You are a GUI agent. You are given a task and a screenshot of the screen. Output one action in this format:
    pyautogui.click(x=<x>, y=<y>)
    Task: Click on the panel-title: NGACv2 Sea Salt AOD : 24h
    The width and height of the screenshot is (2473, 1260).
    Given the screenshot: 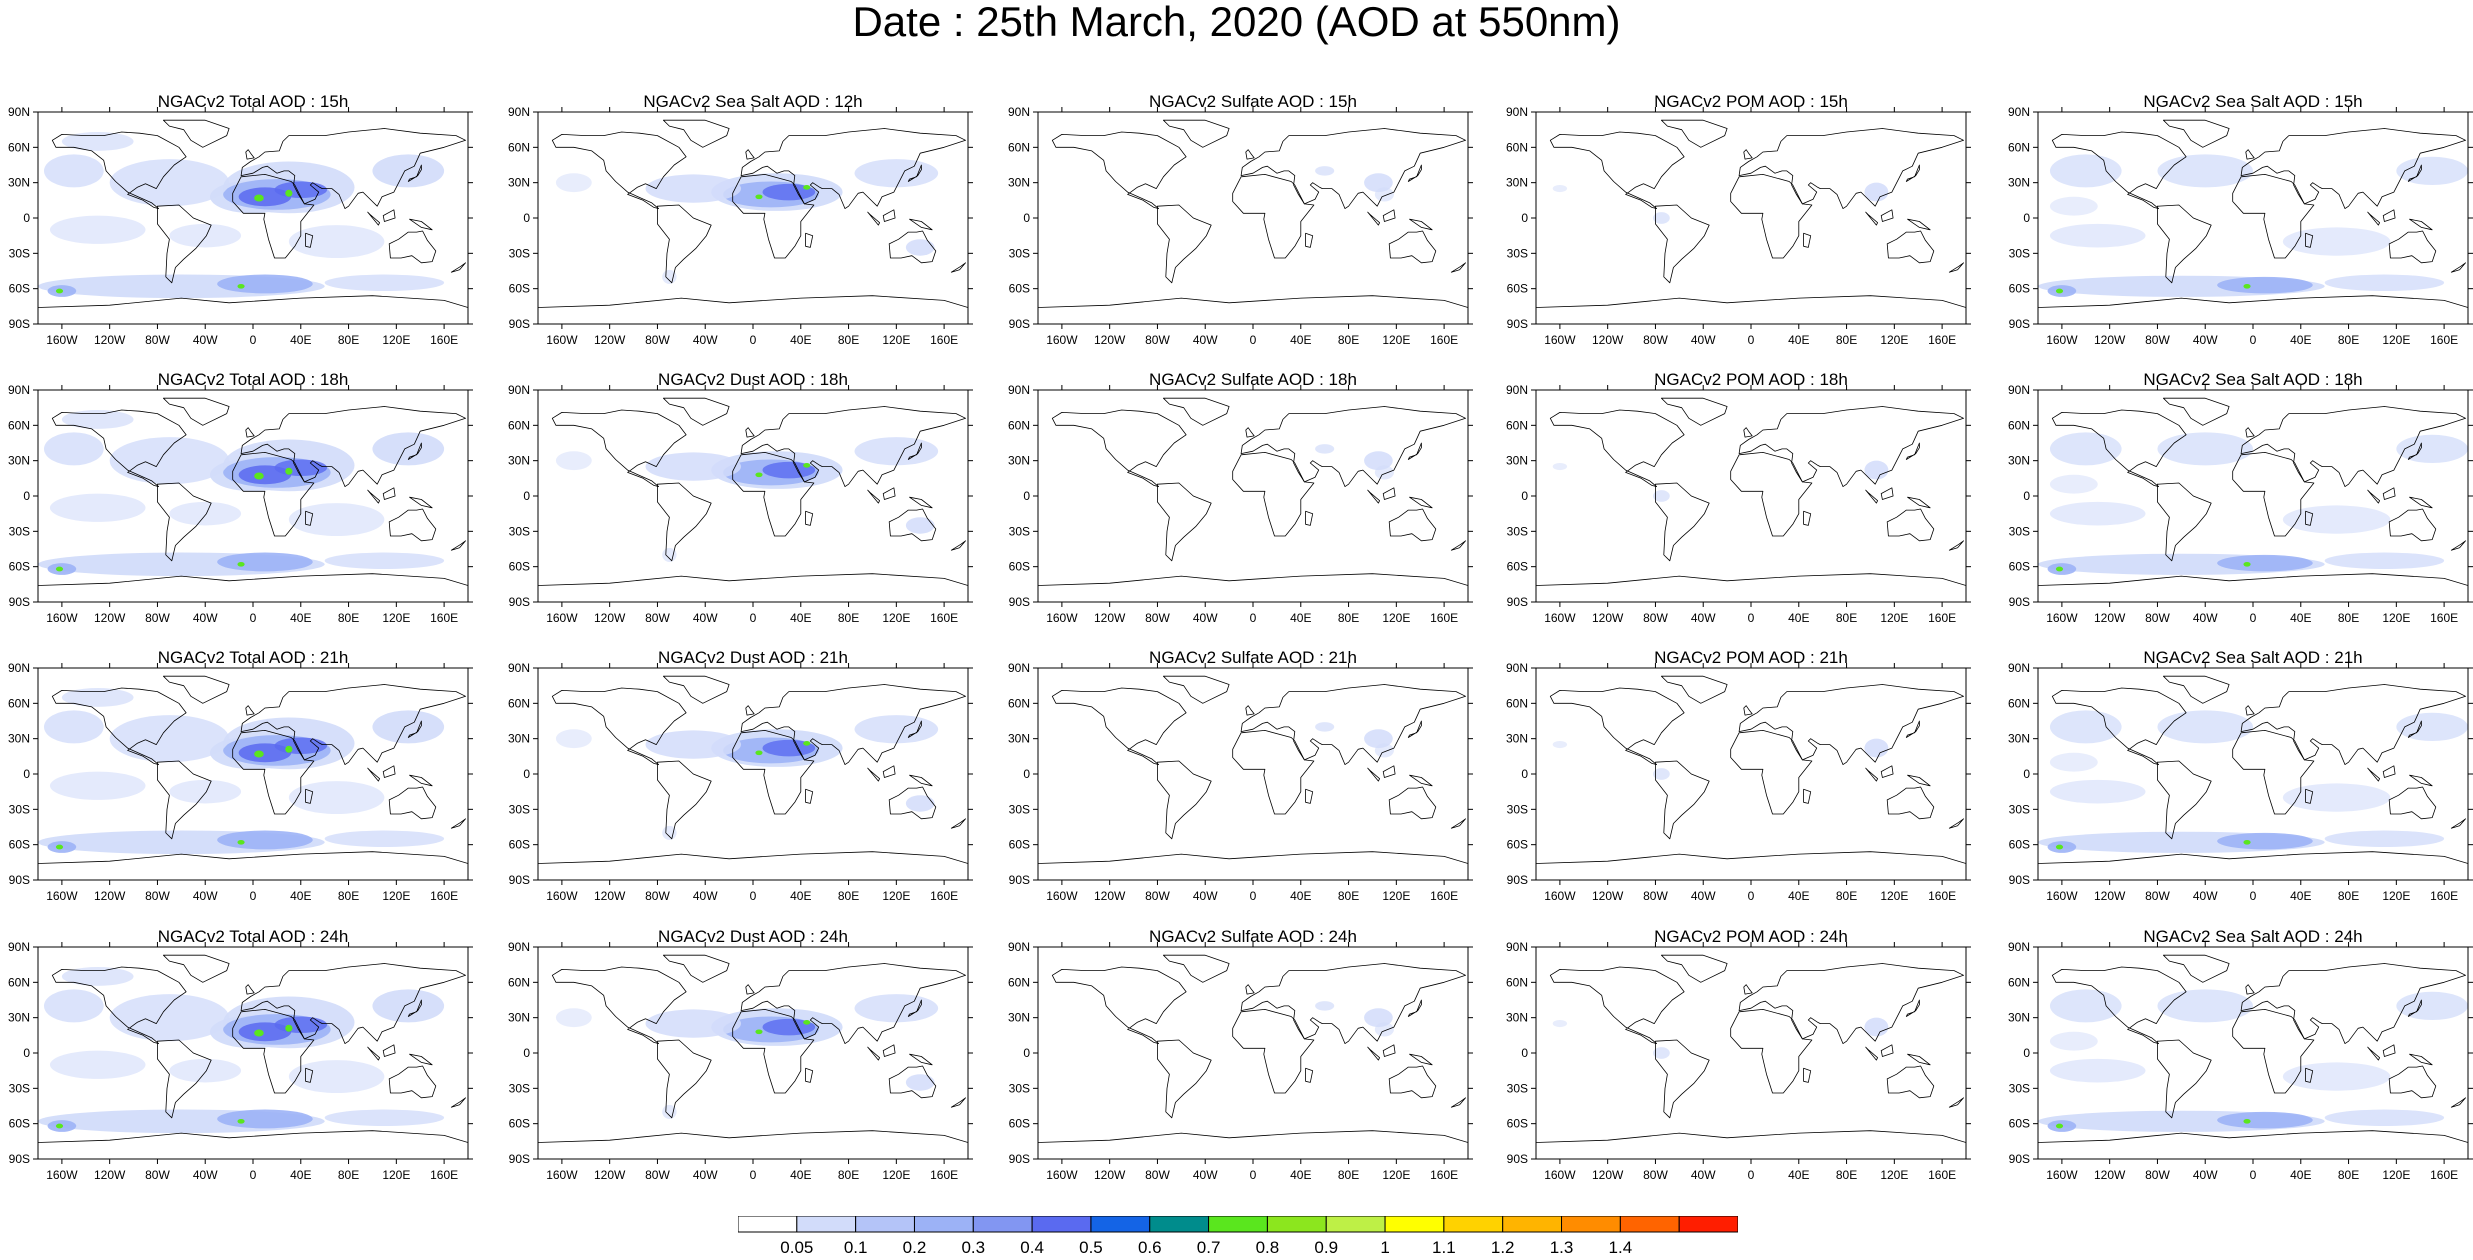 What is the action you would take?
    pyautogui.click(x=2253, y=936)
    